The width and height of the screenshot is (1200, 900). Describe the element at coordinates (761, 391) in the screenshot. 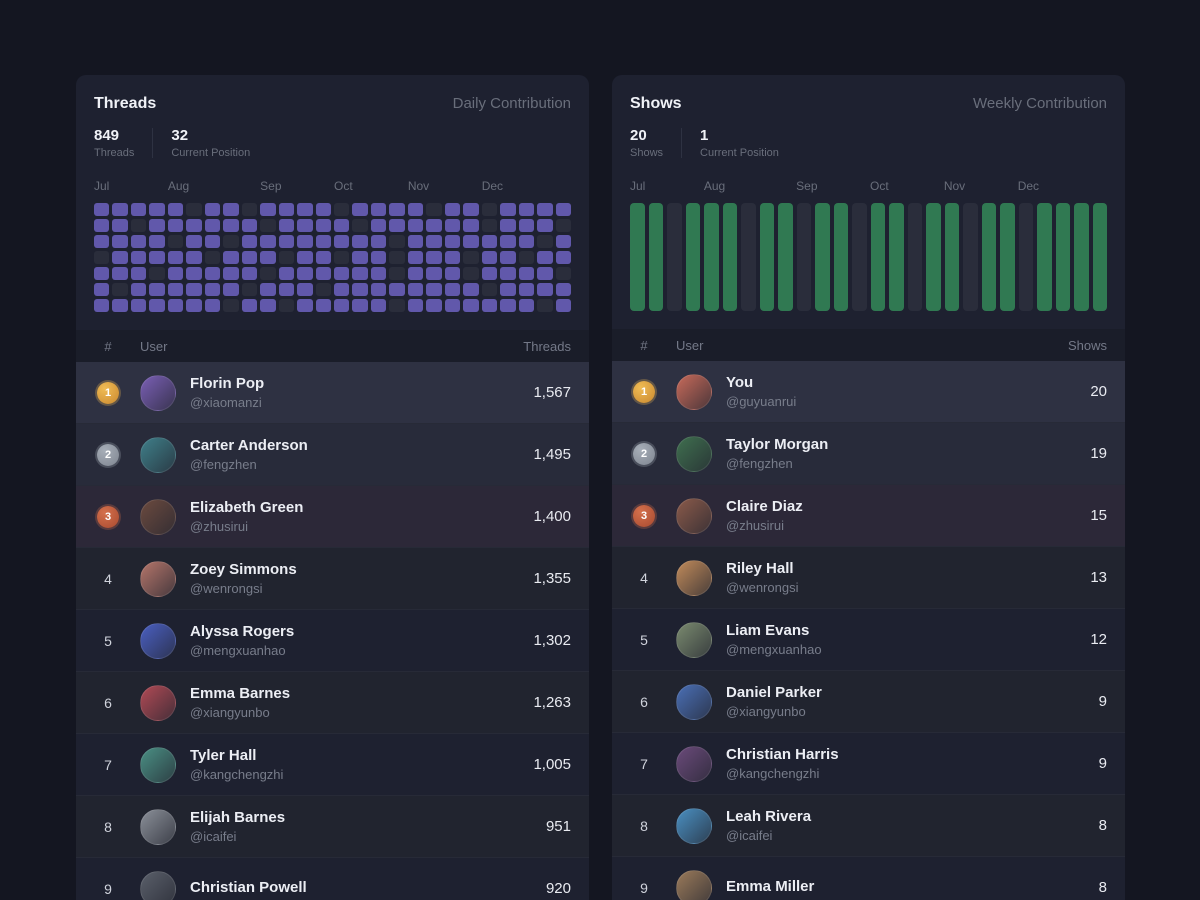

I see `user-info: You @guyuanrui` at that location.